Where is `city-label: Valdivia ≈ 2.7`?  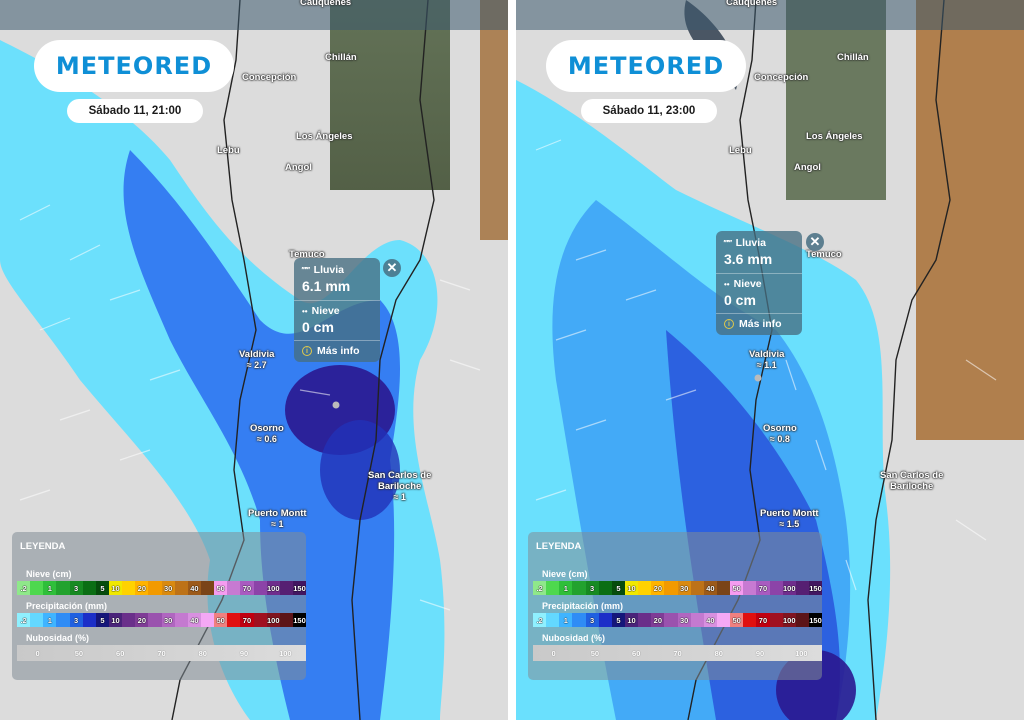 city-label: Valdivia ≈ 2.7 is located at coordinates (257, 359).